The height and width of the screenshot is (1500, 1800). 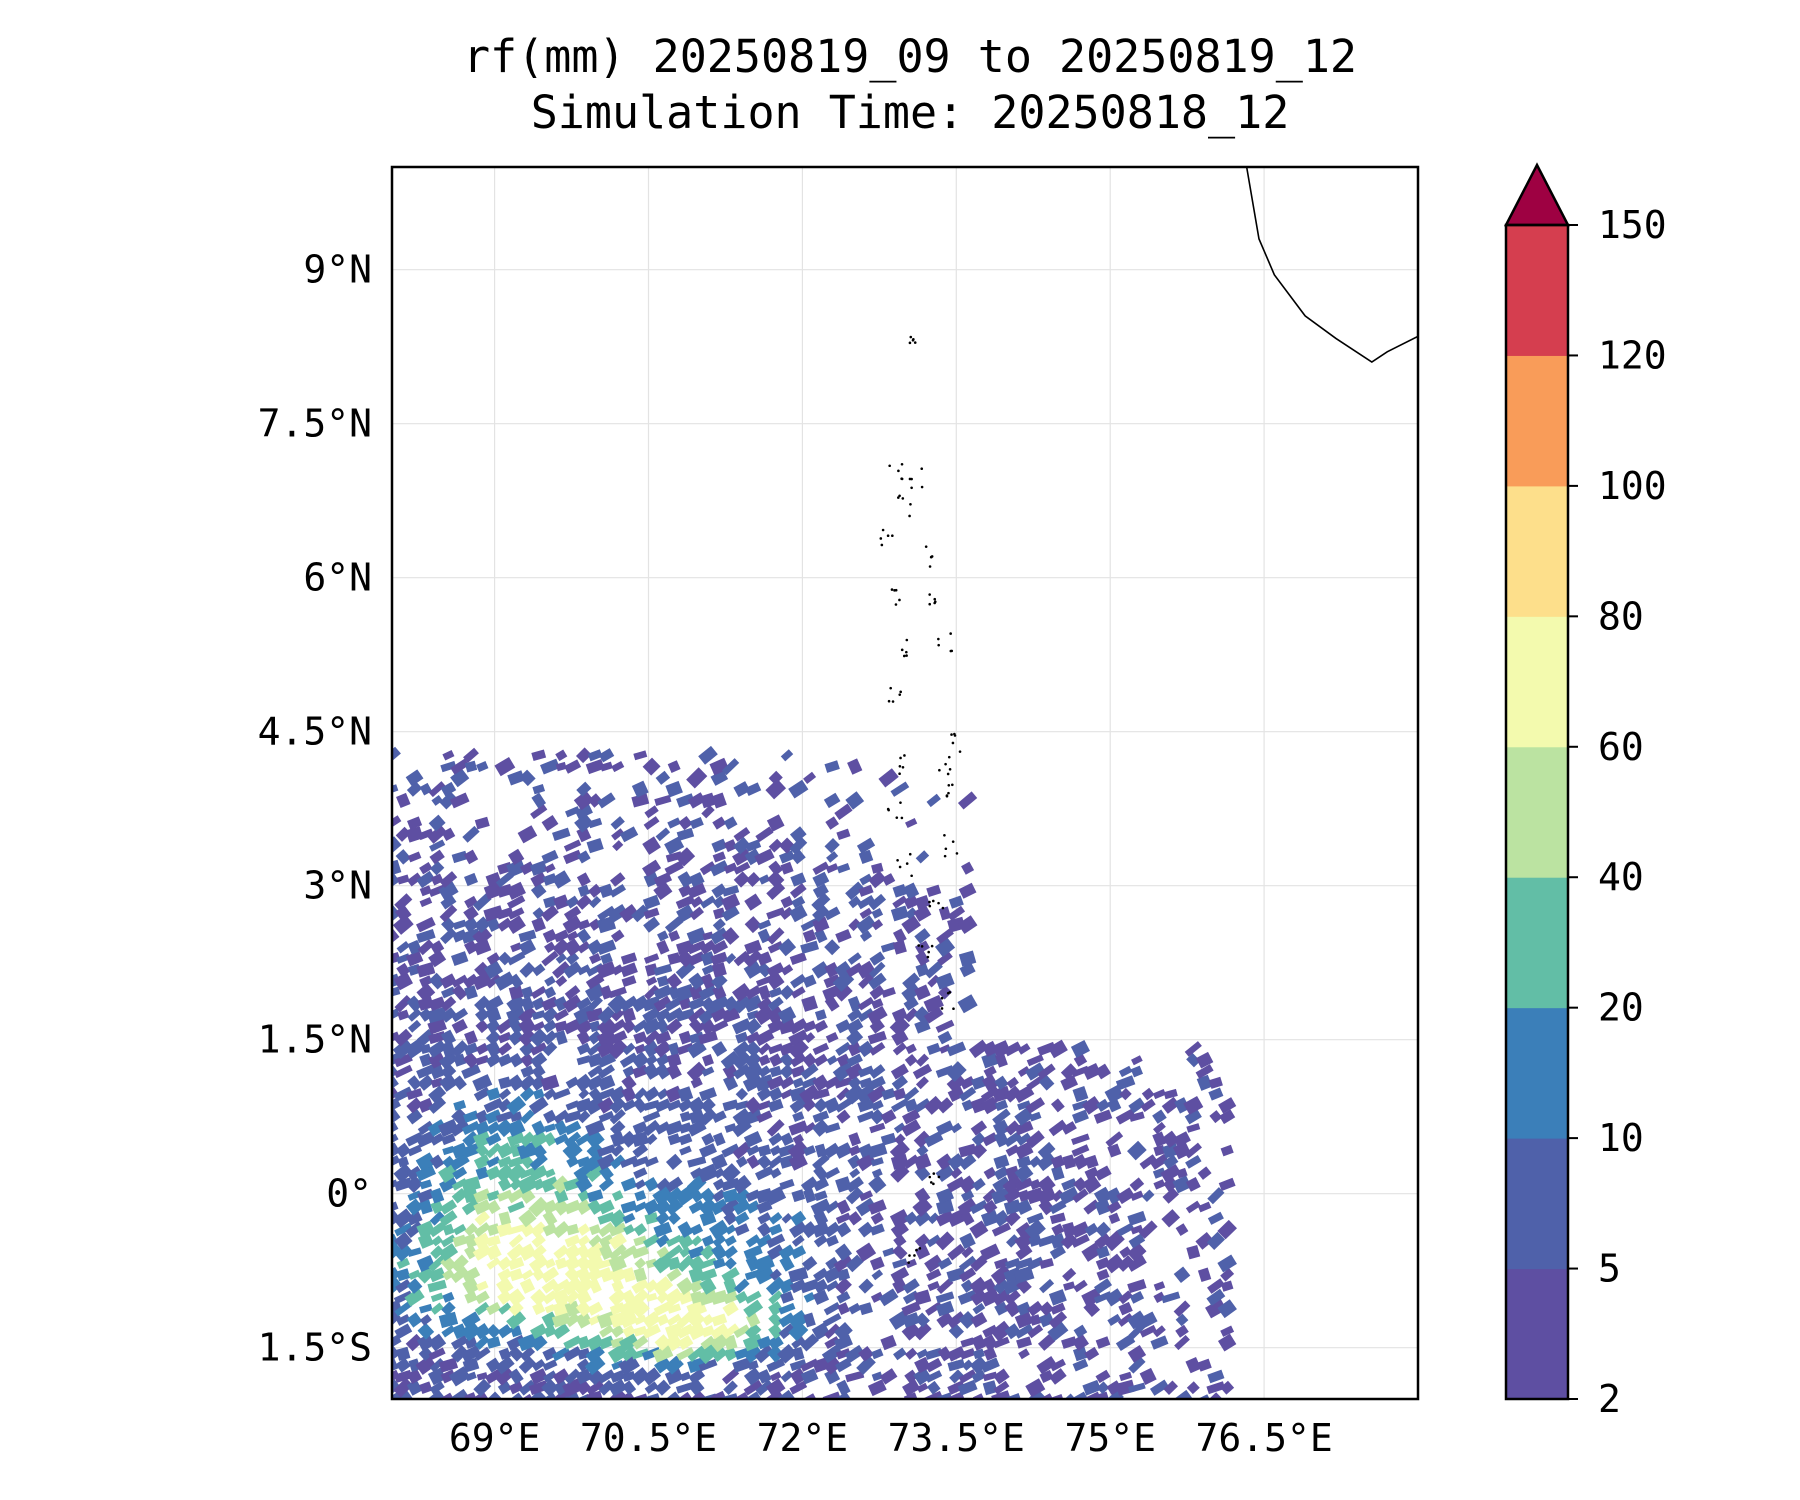 I want to click on colorbar-tick-label: 100, so click(x=1632, y=486).